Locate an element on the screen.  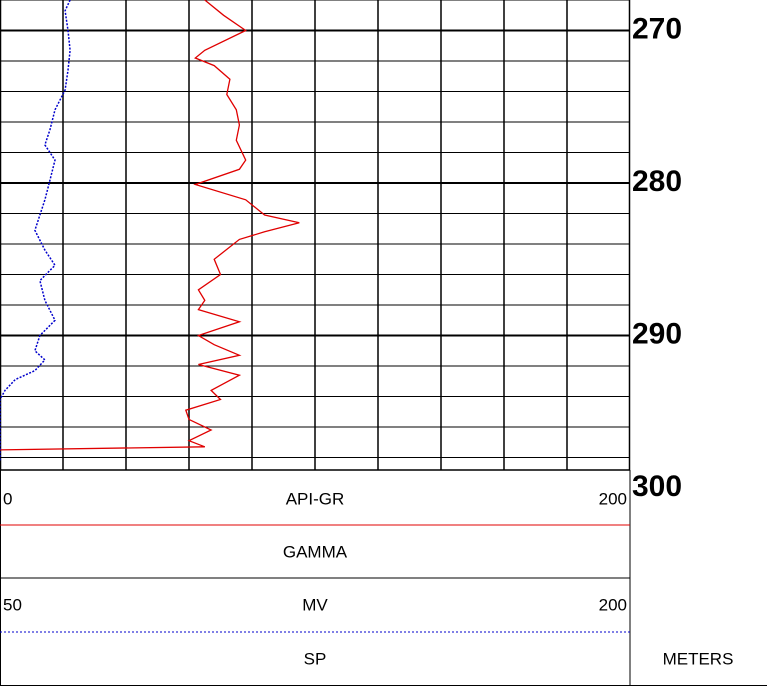
scale-min: 50 is located at coordinates (12, 604).